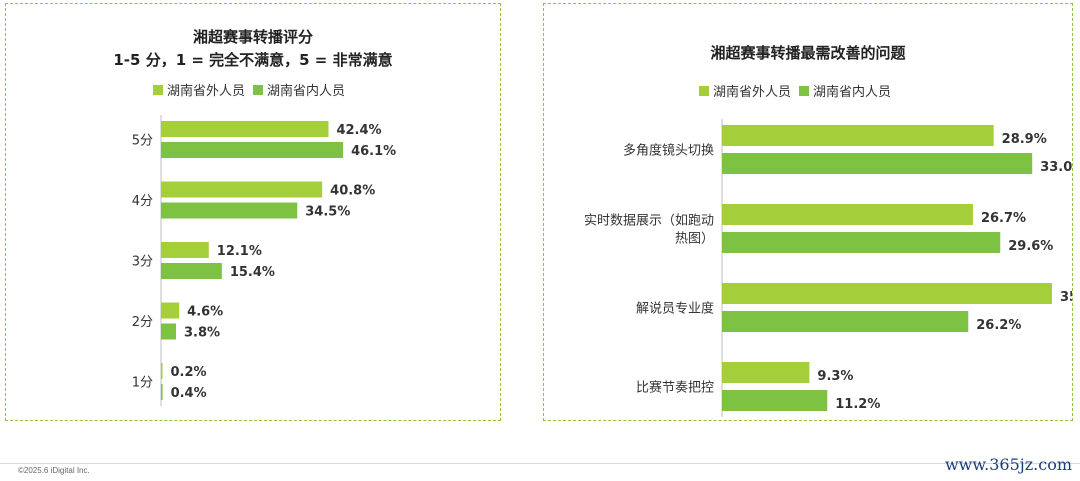  I want to click on copyright-text: ©2025.6 iDigital Inc., so click(54, 470).